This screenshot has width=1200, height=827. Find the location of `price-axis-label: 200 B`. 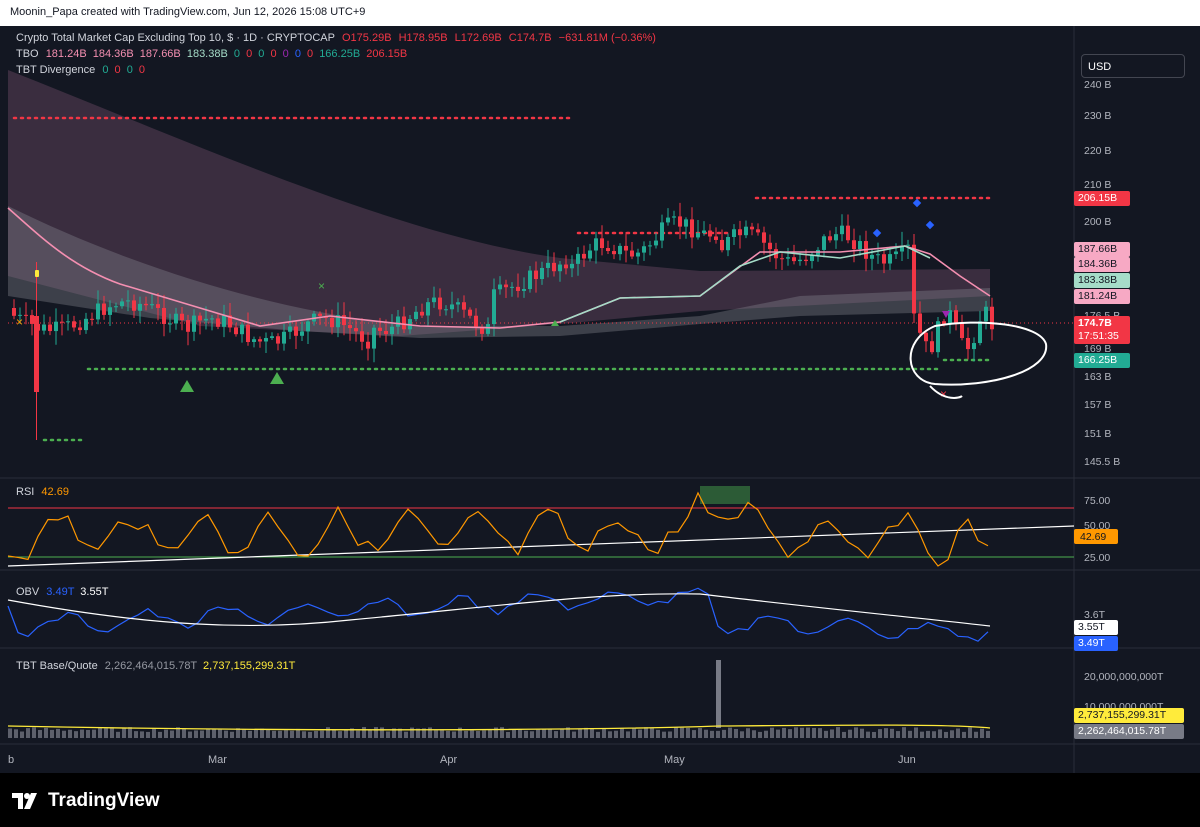

price-axis-label: 200 B is located at coordinates (1097, 222).